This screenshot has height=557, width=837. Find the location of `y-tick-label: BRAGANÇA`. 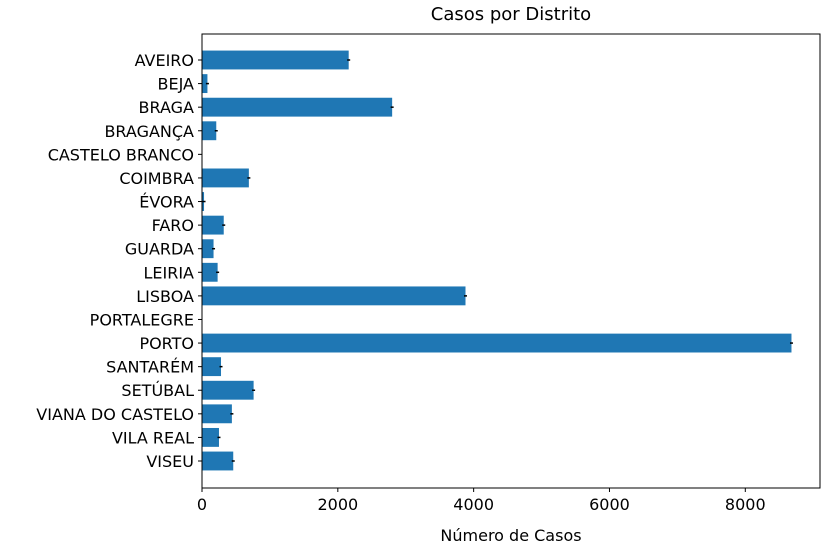

y-tick-label: BRAGANÇA is located at coordinates (149, 131).